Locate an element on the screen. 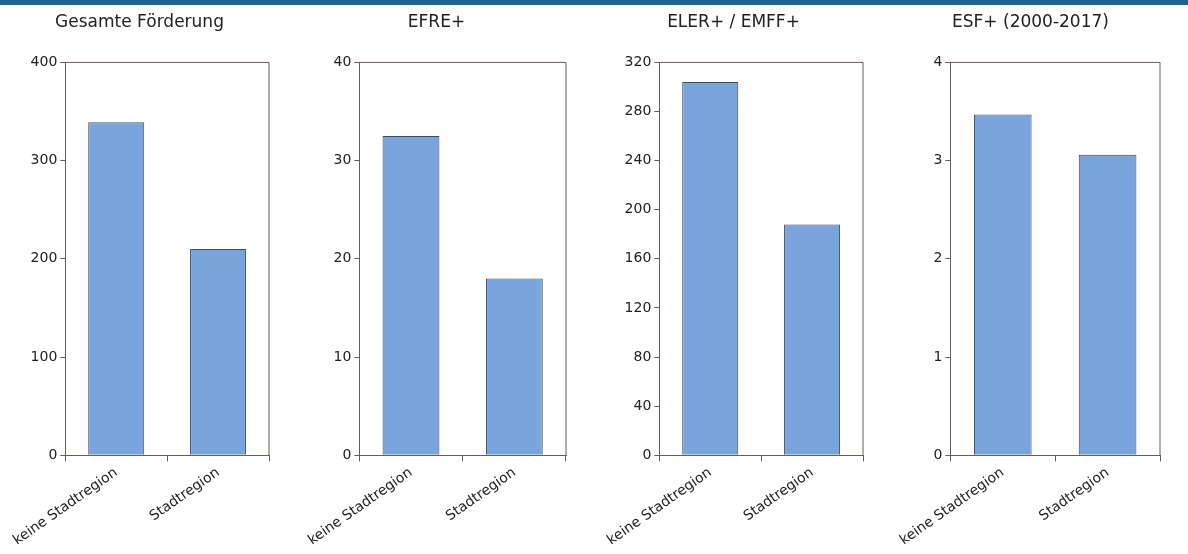  y-tick-label: 4 is located at coordinates (938, 61).